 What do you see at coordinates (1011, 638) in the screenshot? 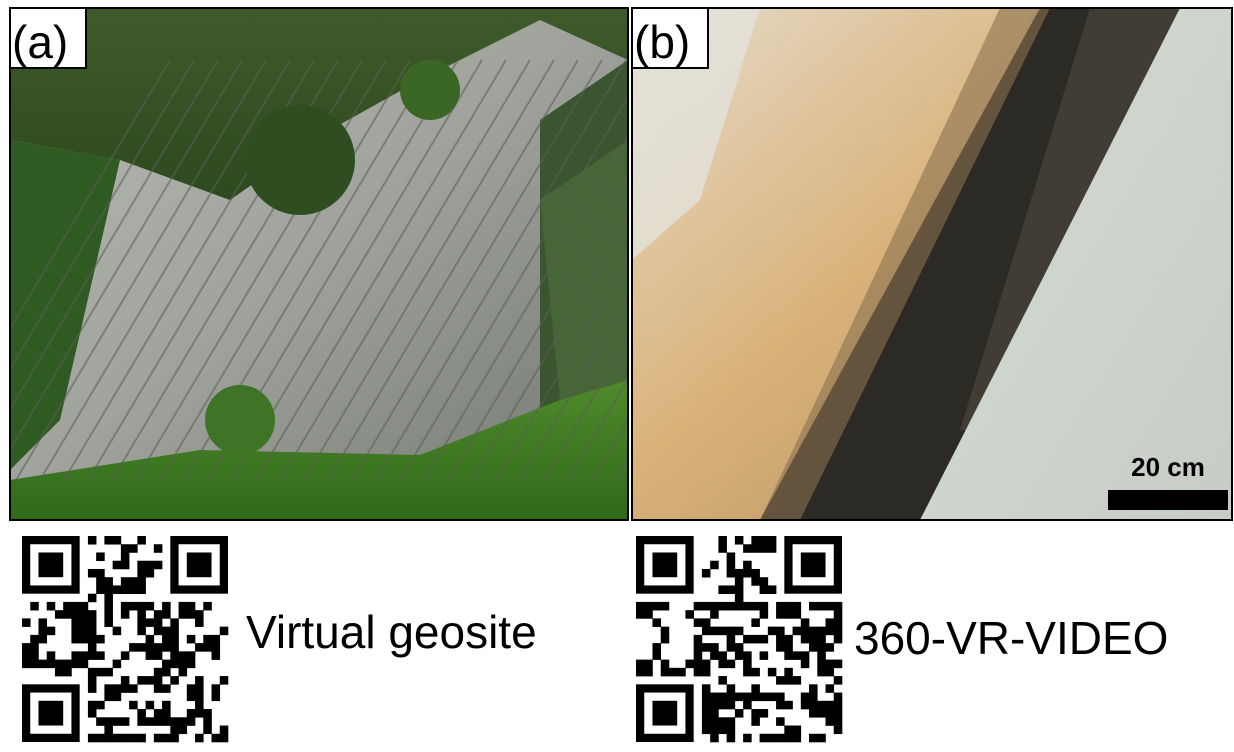
I see `link-text: 360-VR-VIDEO` at bounding box center [1011, 638].